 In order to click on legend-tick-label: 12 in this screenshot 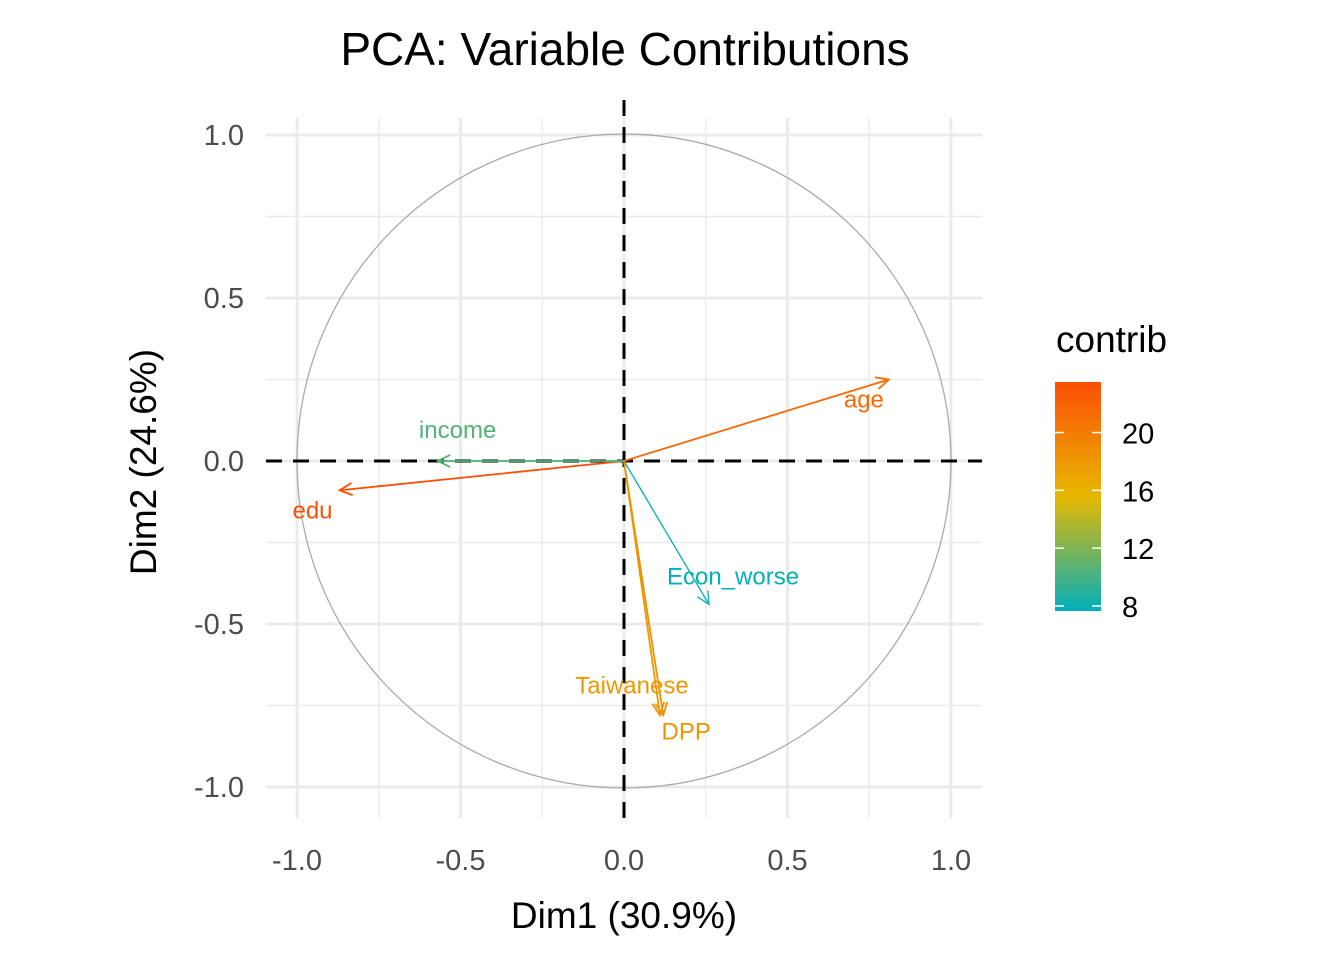, I will do `click(1138, 550)`.